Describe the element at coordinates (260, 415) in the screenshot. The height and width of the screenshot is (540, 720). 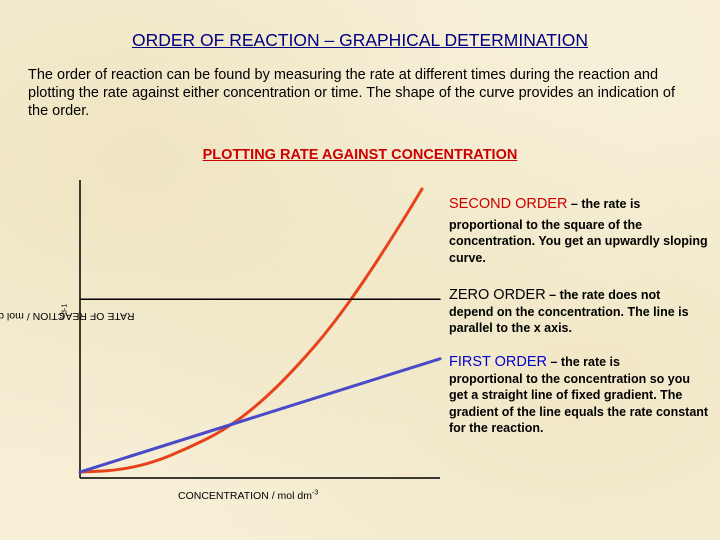
I see `first-order-line` at that location.